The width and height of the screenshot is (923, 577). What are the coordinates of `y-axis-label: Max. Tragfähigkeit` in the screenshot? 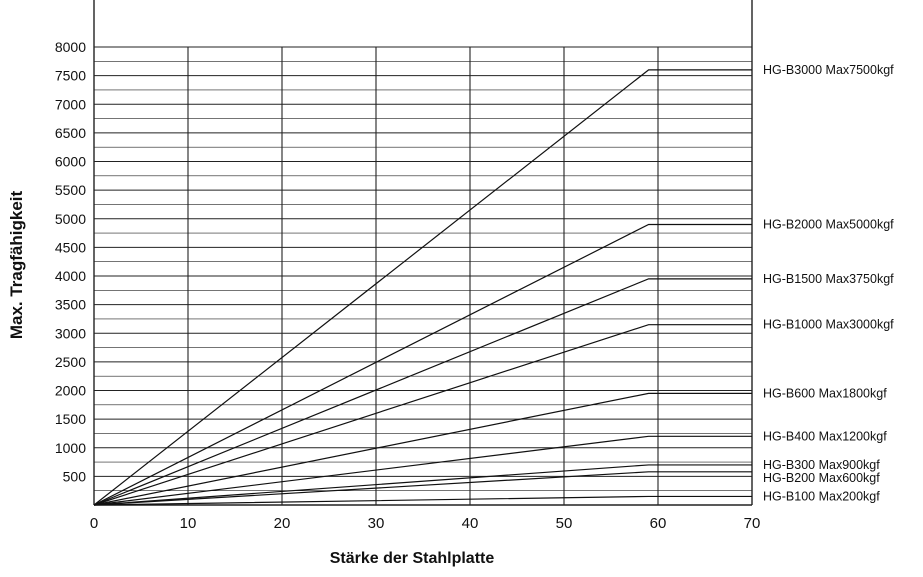 It's located at (16, 265).